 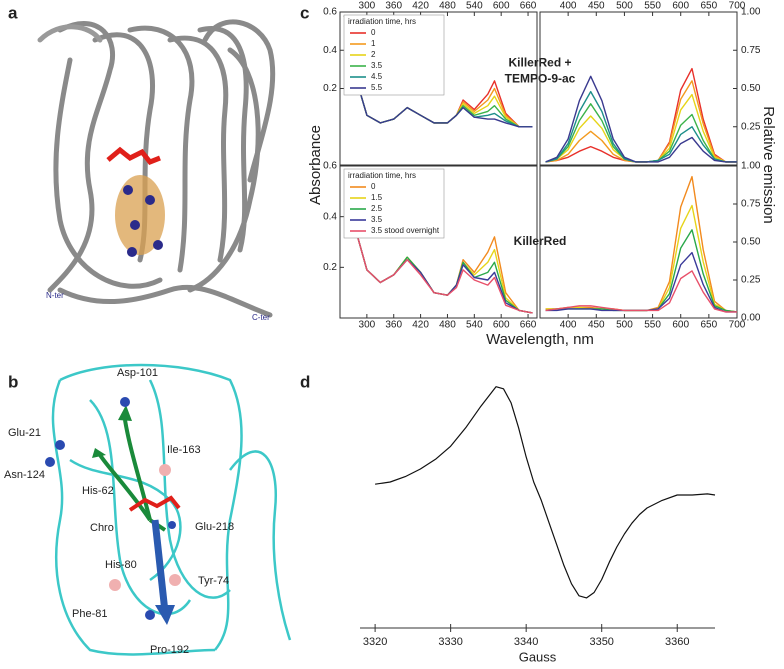 What do you see at coordinates (305, 381) in the screenshot?
I see `panel-label: d` at bounding box center [305, 381].